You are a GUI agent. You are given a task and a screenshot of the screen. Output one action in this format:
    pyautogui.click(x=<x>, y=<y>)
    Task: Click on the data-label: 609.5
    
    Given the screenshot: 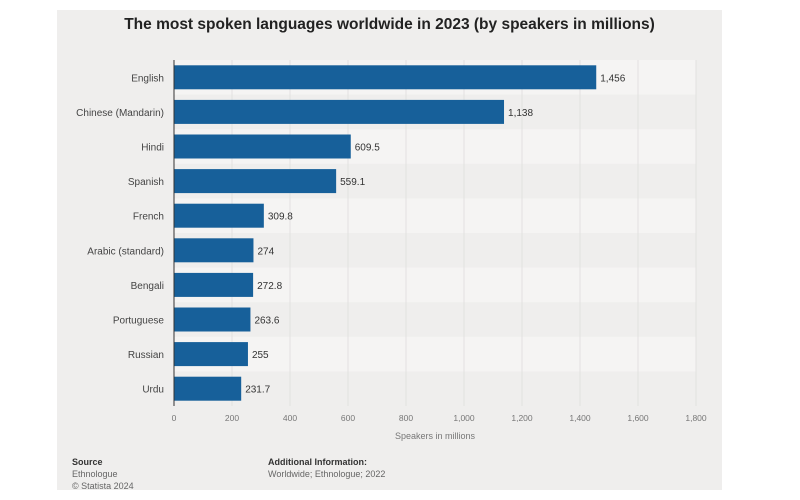 What is the action you would take?
    pyautogui.click(x=367, y=148)
    